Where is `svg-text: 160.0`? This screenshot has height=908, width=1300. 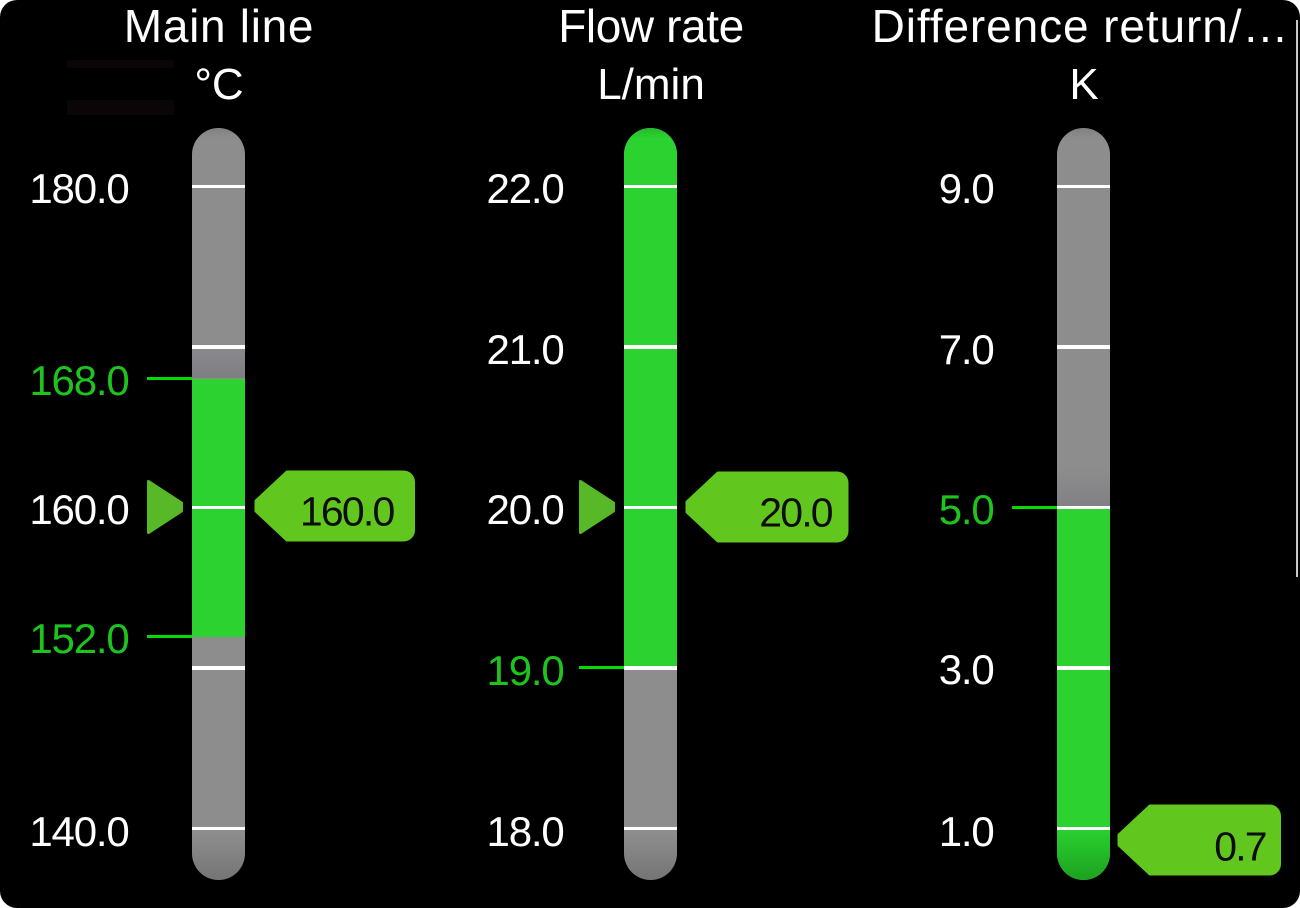
svg-text: 160.0 is located at coordinates (347, 512).